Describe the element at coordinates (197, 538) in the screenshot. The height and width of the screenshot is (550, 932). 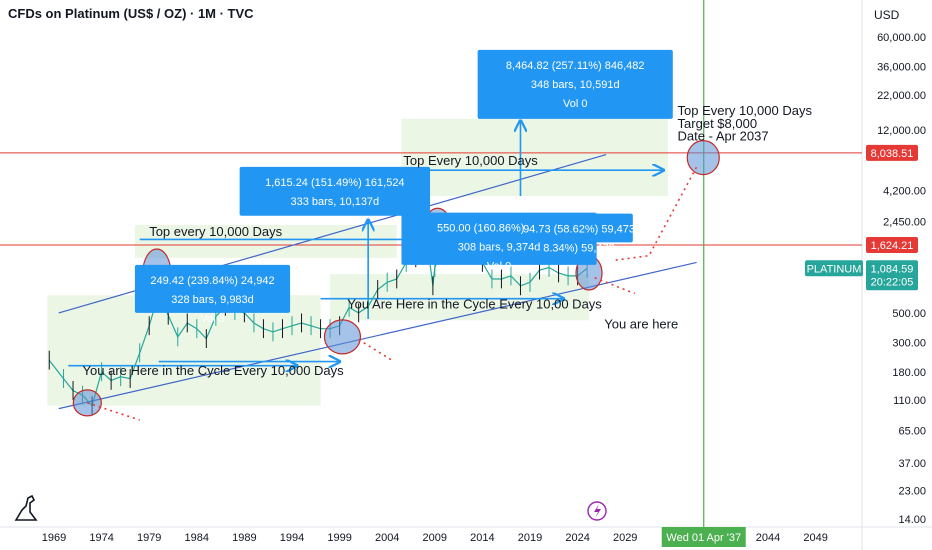
I see `x-tick-label: 1984` at that location.